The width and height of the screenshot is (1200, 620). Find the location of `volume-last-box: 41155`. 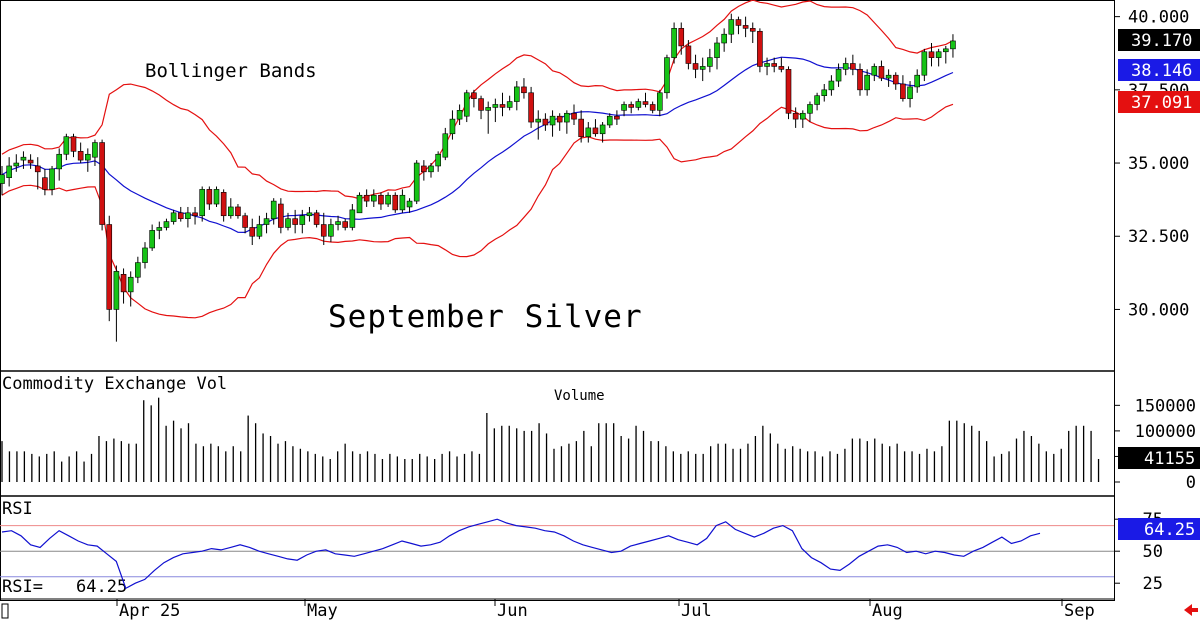

volume-last-box: 41155 is located at coordinates (1159, 458).